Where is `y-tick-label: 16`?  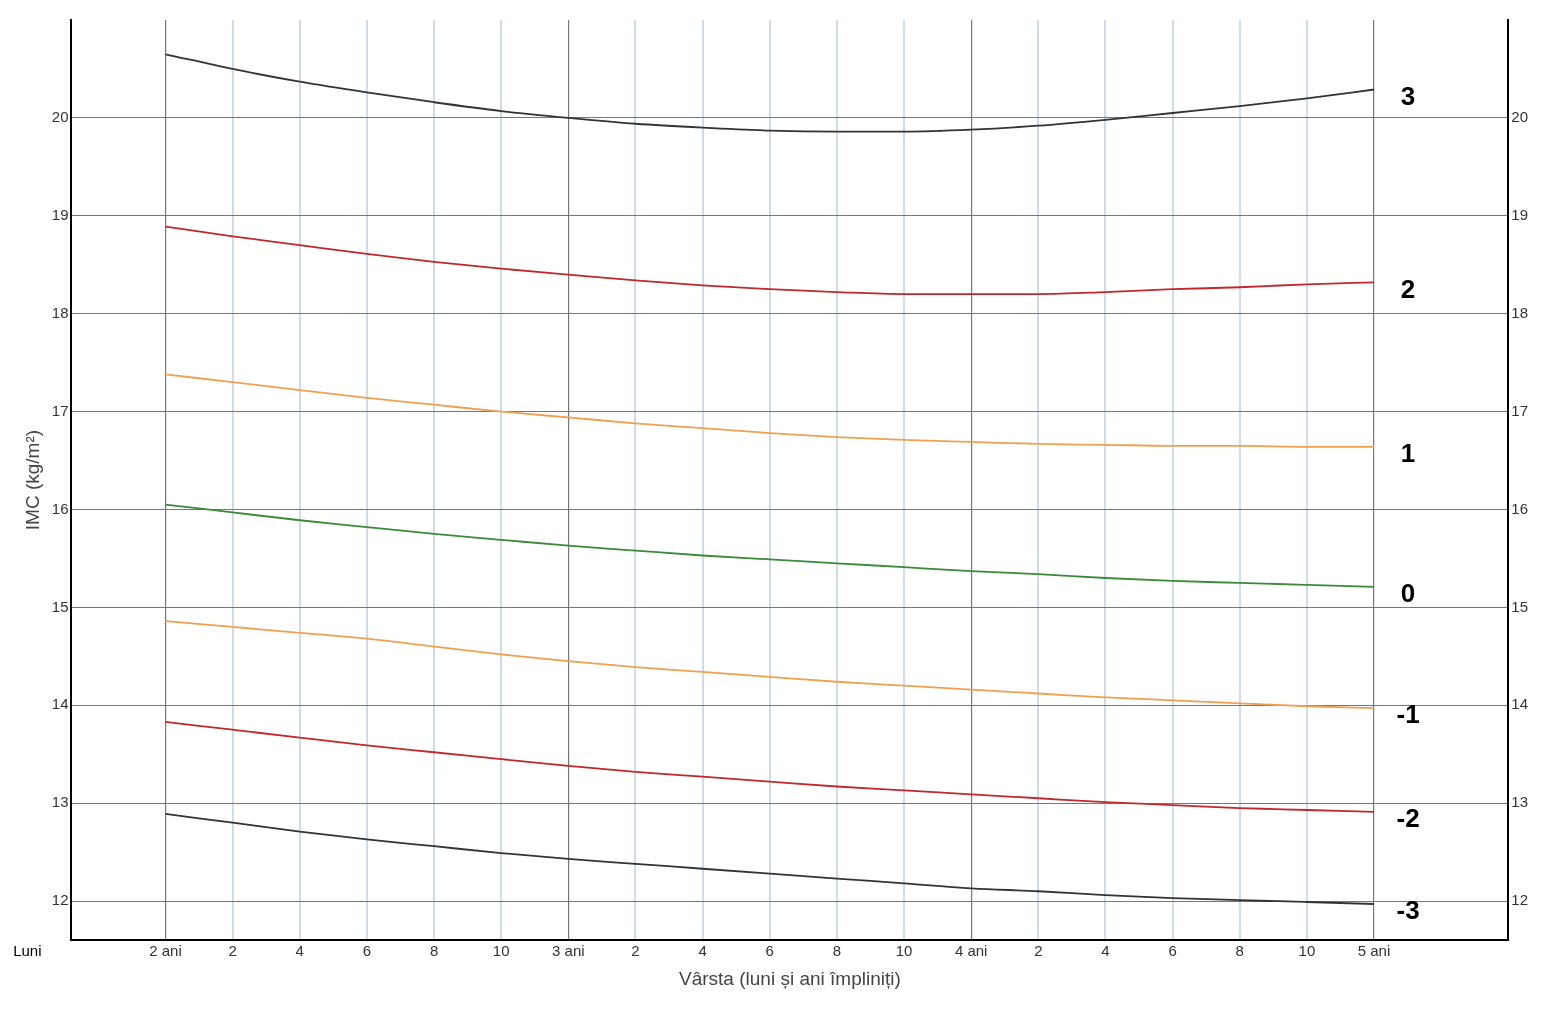
y-tick-label: 16 is located at coordinates (60, 508).